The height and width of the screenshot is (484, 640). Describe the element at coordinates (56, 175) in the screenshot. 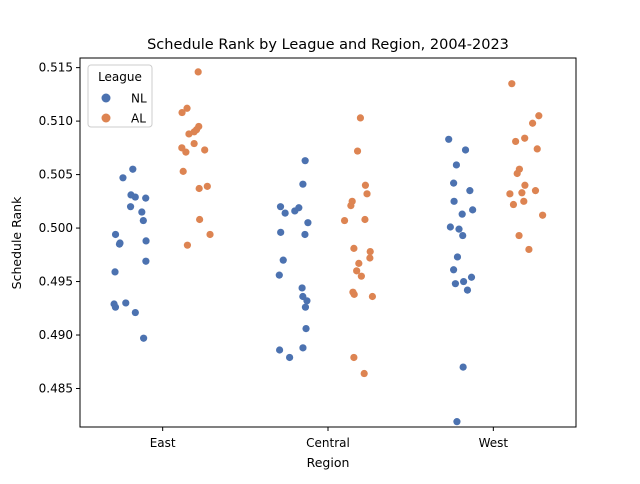

I see `y-tick-label: 0.505` at that location.